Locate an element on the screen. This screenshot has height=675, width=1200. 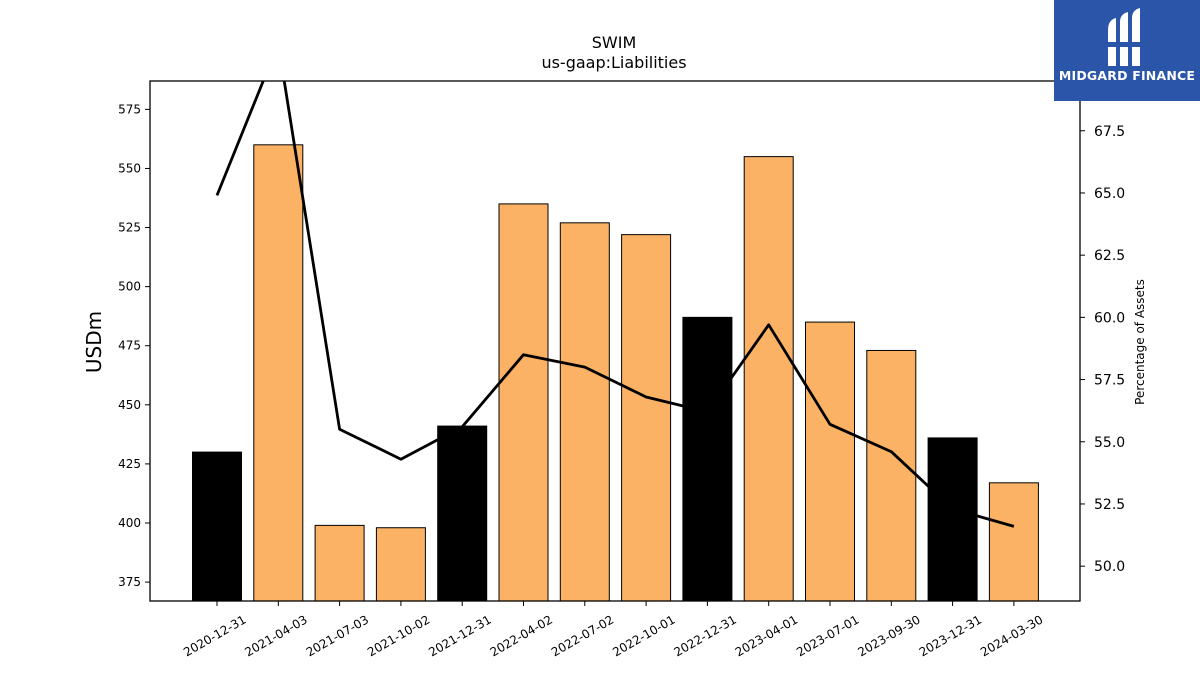
y-tick-label: 550 is located at coordinates (129, 168).